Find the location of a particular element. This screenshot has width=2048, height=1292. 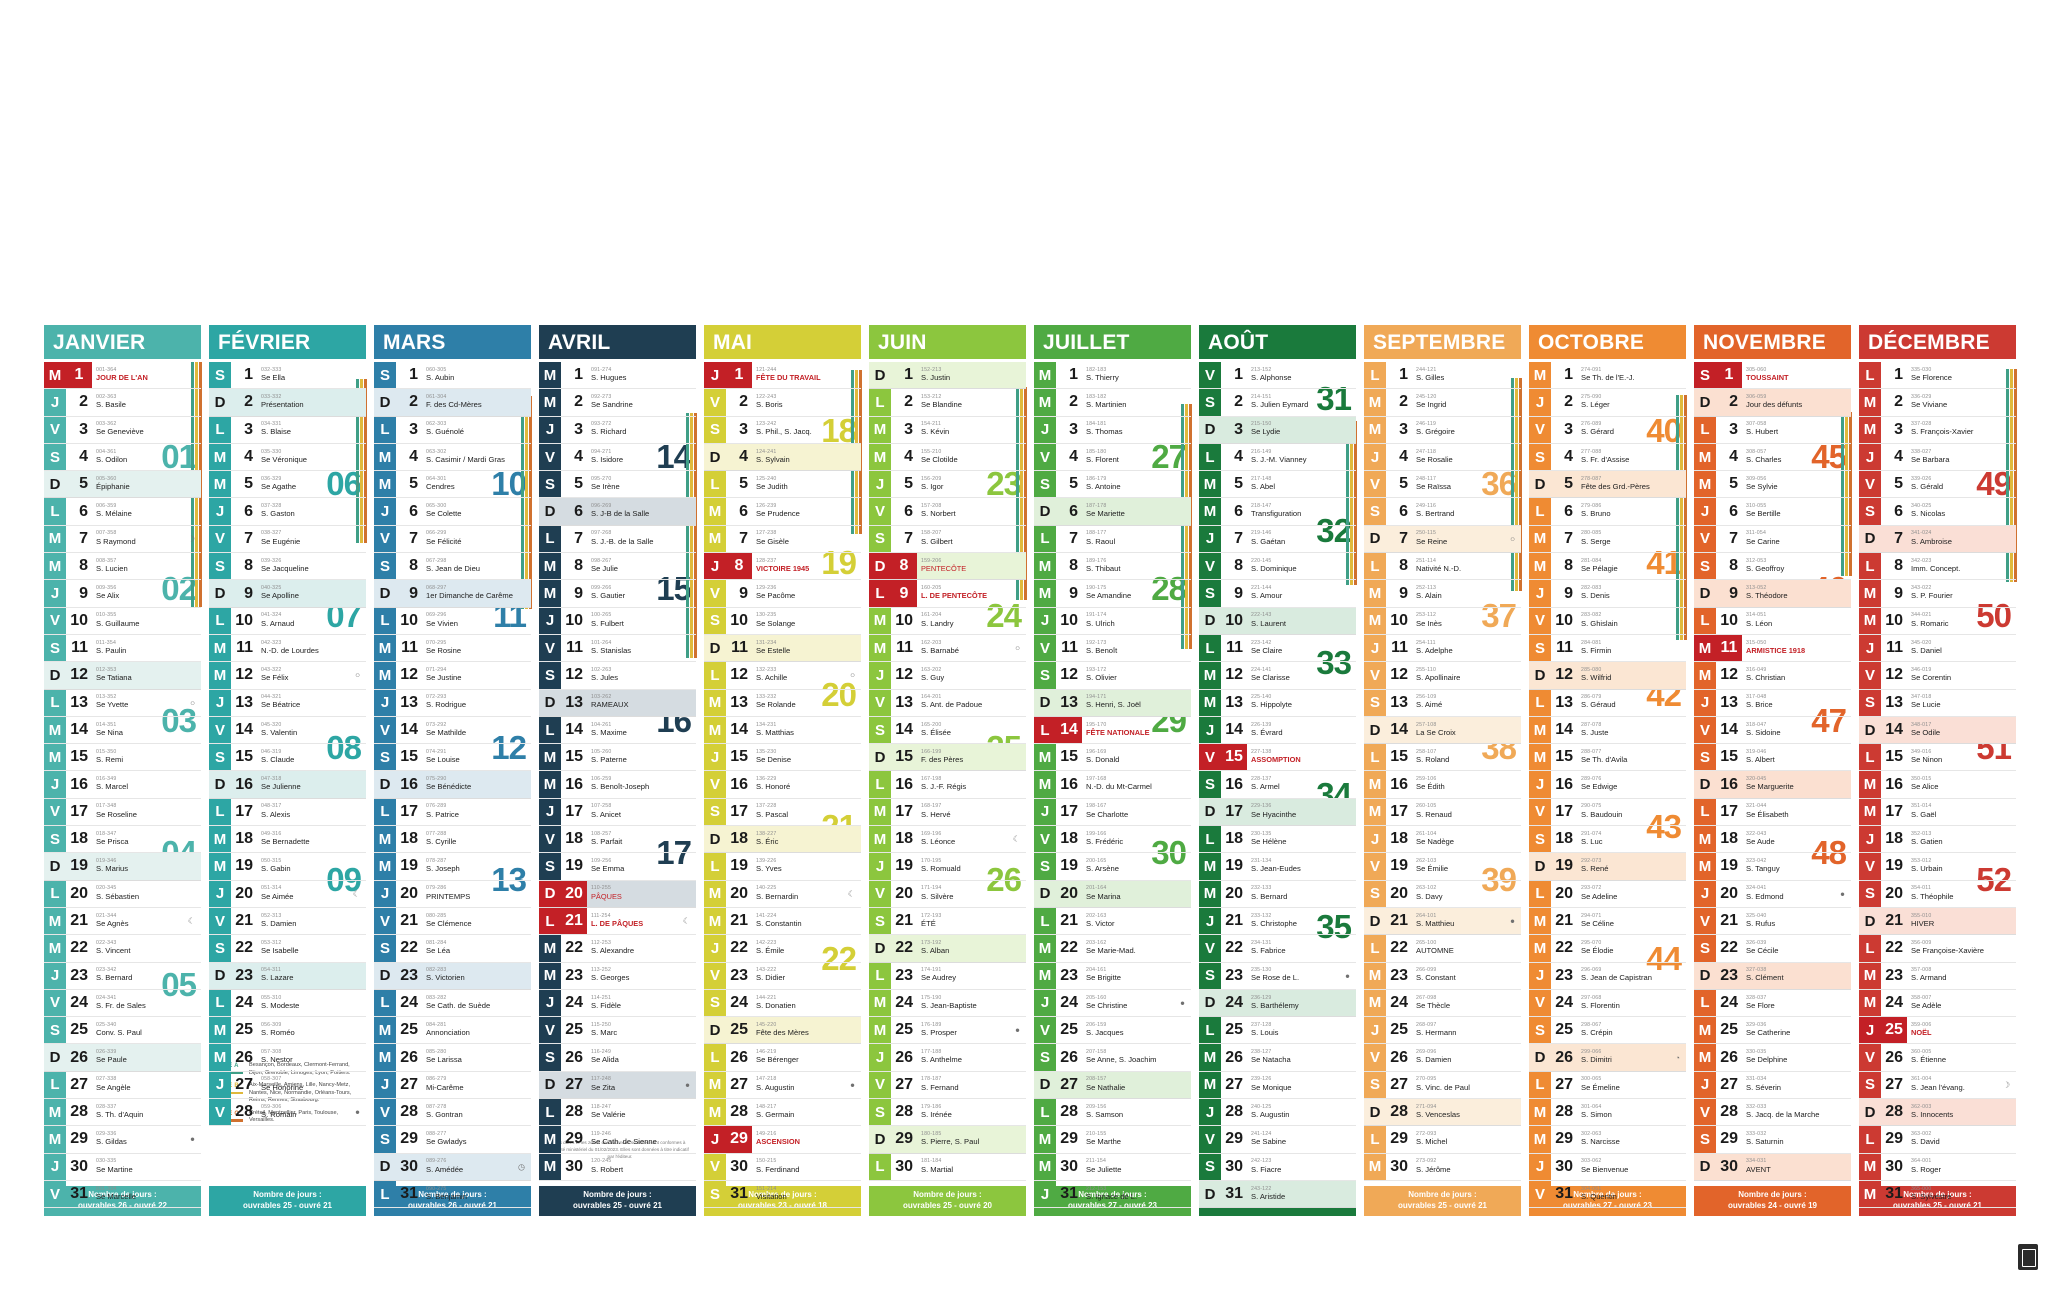

day-row: D 14 348-017 Se Odile is located at coordinates (1937, 730).